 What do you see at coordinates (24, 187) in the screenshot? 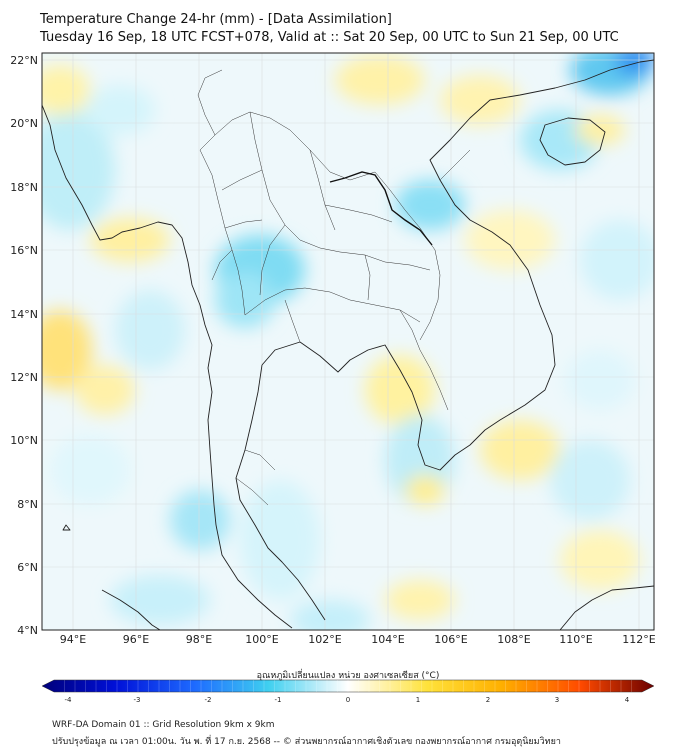
I see `lat-label-18: 18°N` at bounding box center [24, 187].